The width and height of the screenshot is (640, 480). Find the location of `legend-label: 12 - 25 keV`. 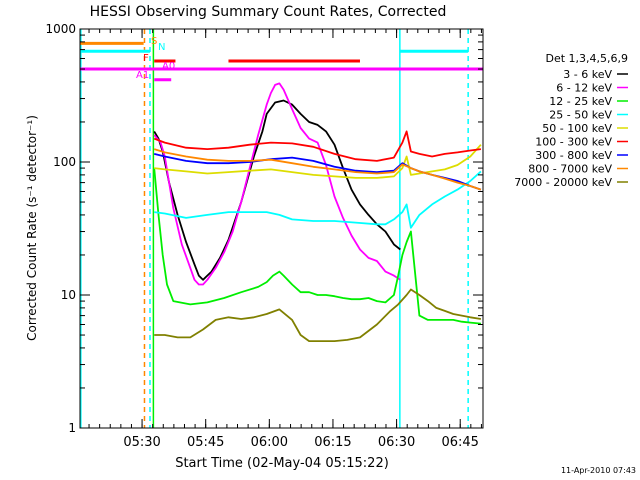

legend-label: 12 - 25 keV is located at coordinates (580, 101).